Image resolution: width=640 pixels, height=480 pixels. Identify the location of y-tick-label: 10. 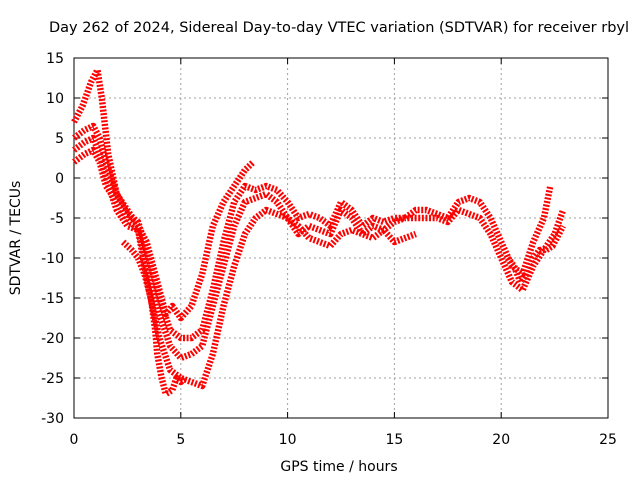
(55, 99).